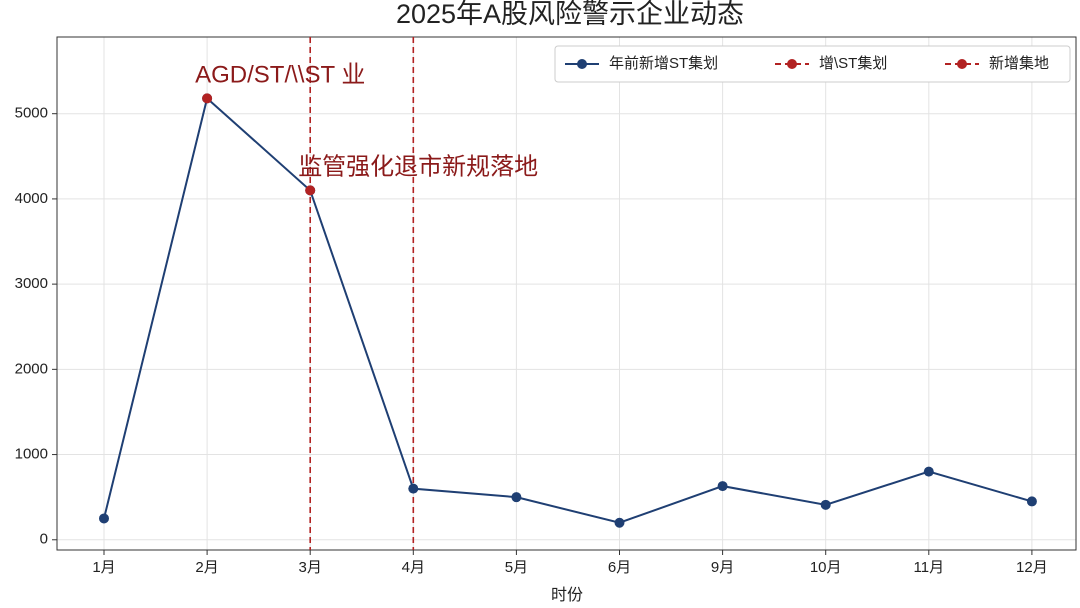  What do you see at coordinates (310, 567) in the screenshot?
I see `x-tick-label: 3月` at bounding box center [310, 567].